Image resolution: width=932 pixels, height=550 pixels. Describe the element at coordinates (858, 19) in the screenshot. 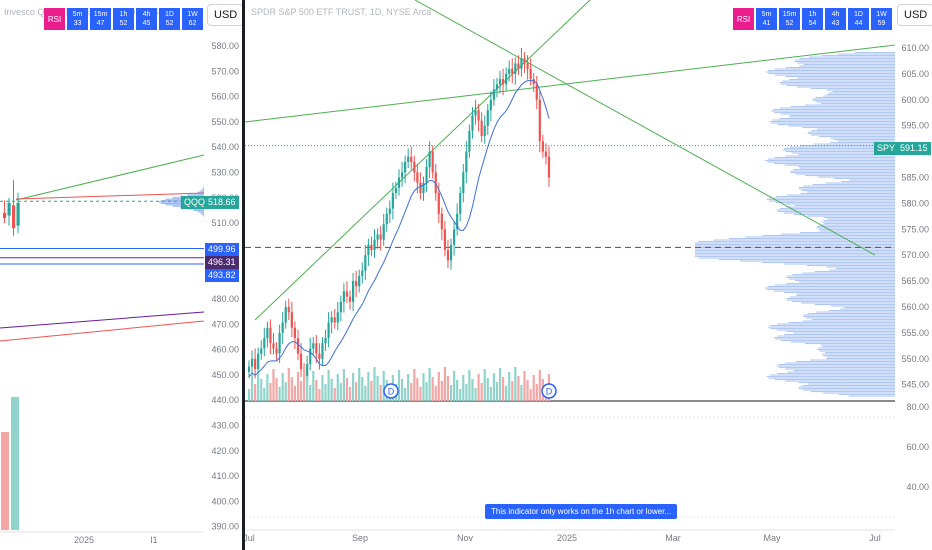

I see `rsi-cell-1d: 1D 44` at that location.